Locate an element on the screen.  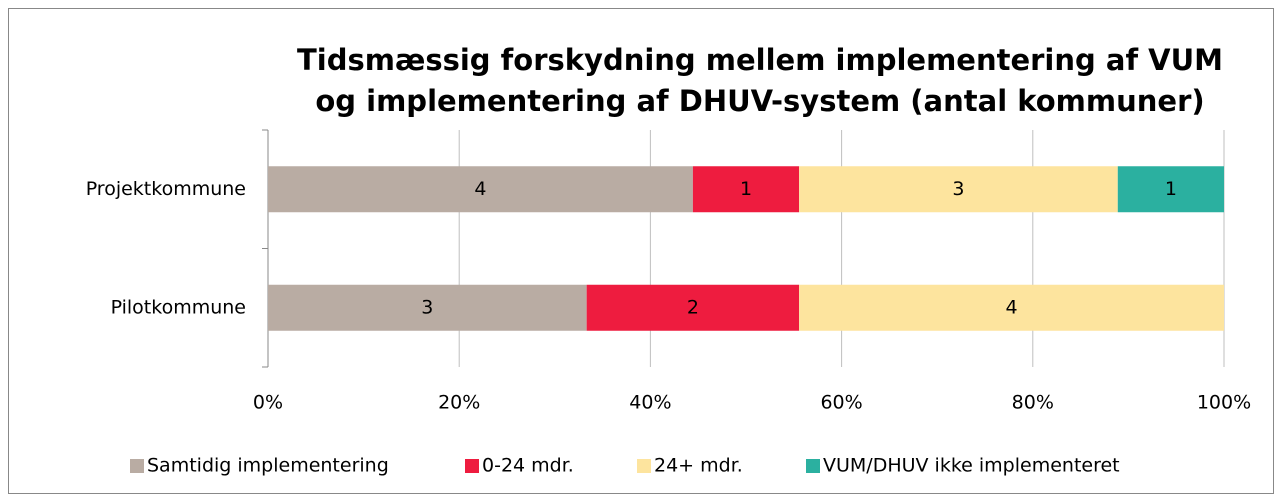
legend-label: VUM/DHUV ikke implementeret is located at coordinates (971, 466).